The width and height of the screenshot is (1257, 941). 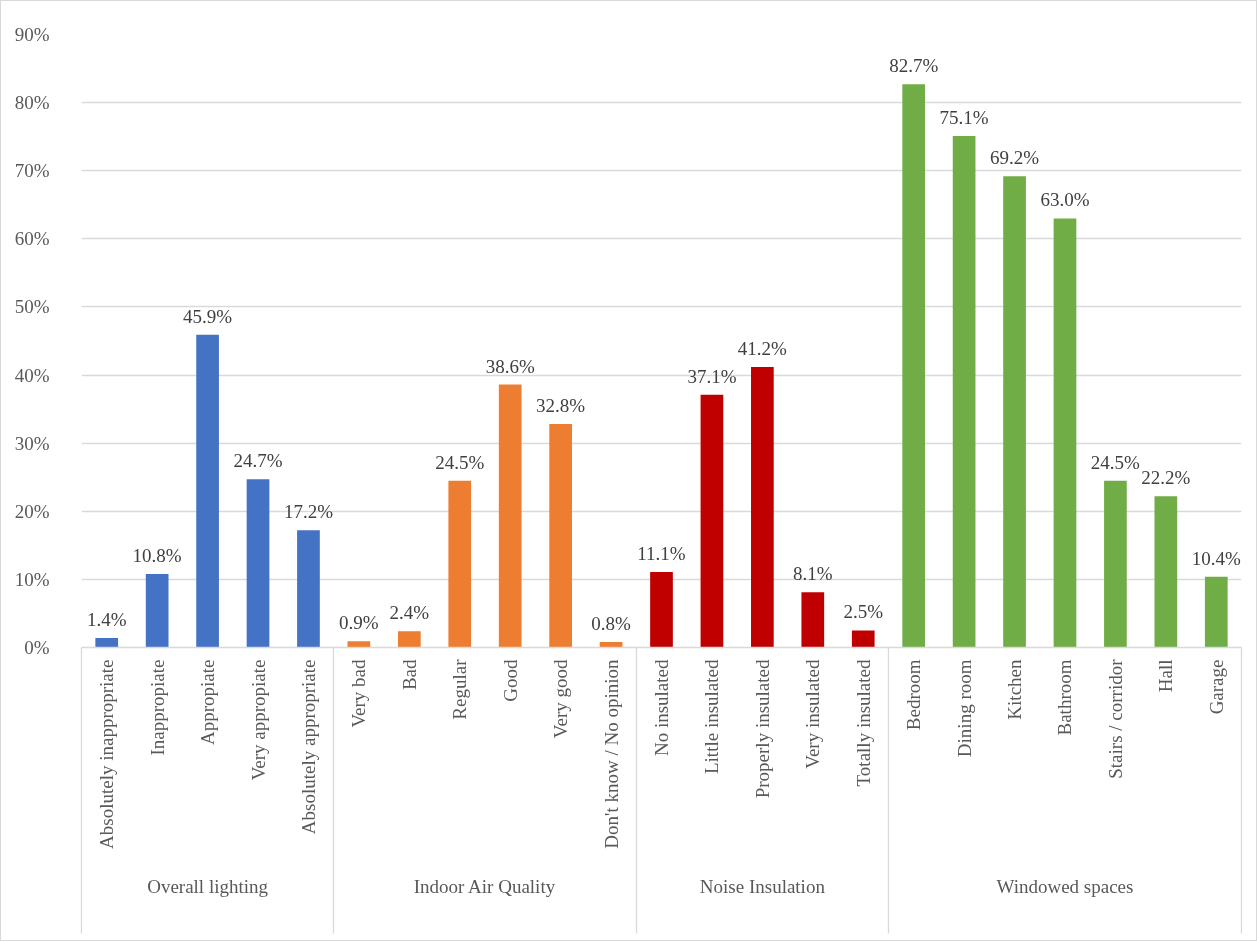 I want to click on text: Indoor Air Quality, so click(x=484, y=886).